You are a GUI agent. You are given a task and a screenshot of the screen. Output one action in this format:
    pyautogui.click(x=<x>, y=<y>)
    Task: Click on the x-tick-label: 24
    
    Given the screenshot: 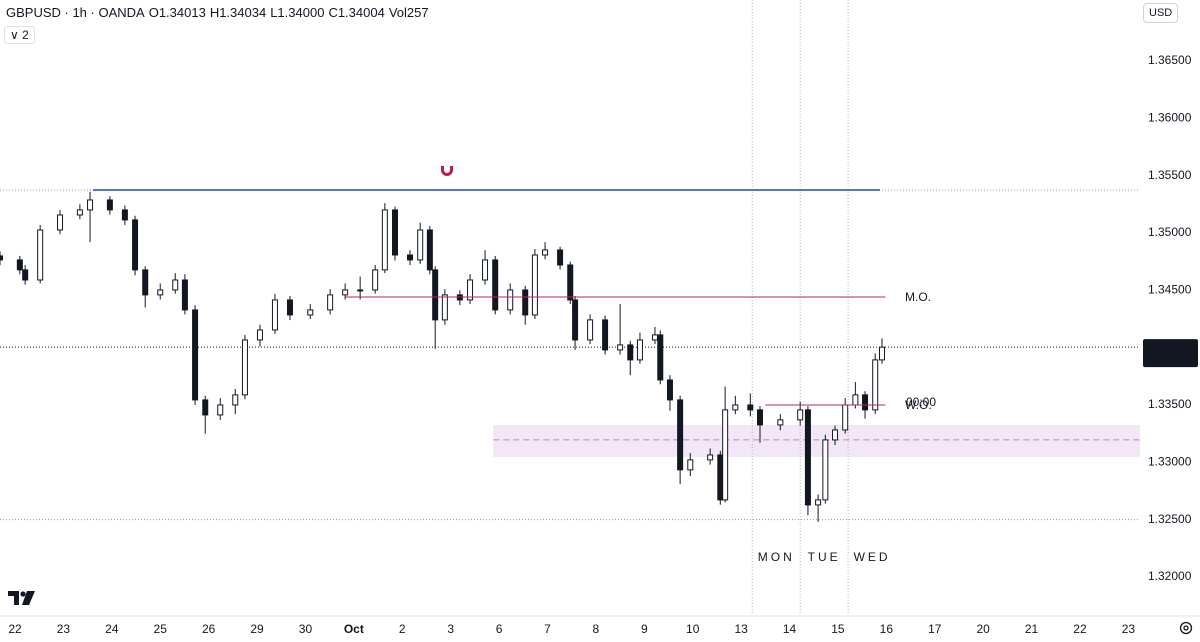 What is the action you would take?
    pyautogui.click(x=112, y=629)
    